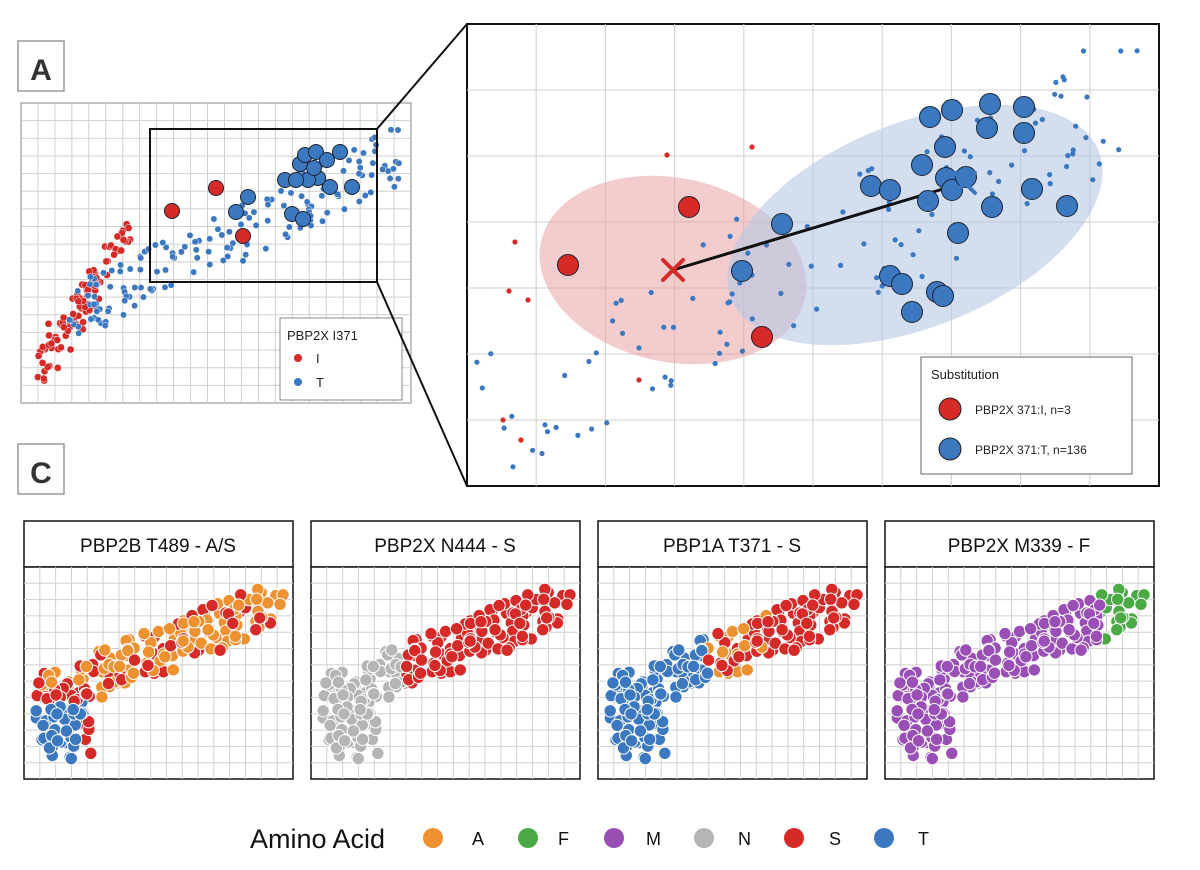 The height and width of the screenshot is (870, 1200). I want to click on facet-3-title: PBP1A T371 - S, so click(732, 546).